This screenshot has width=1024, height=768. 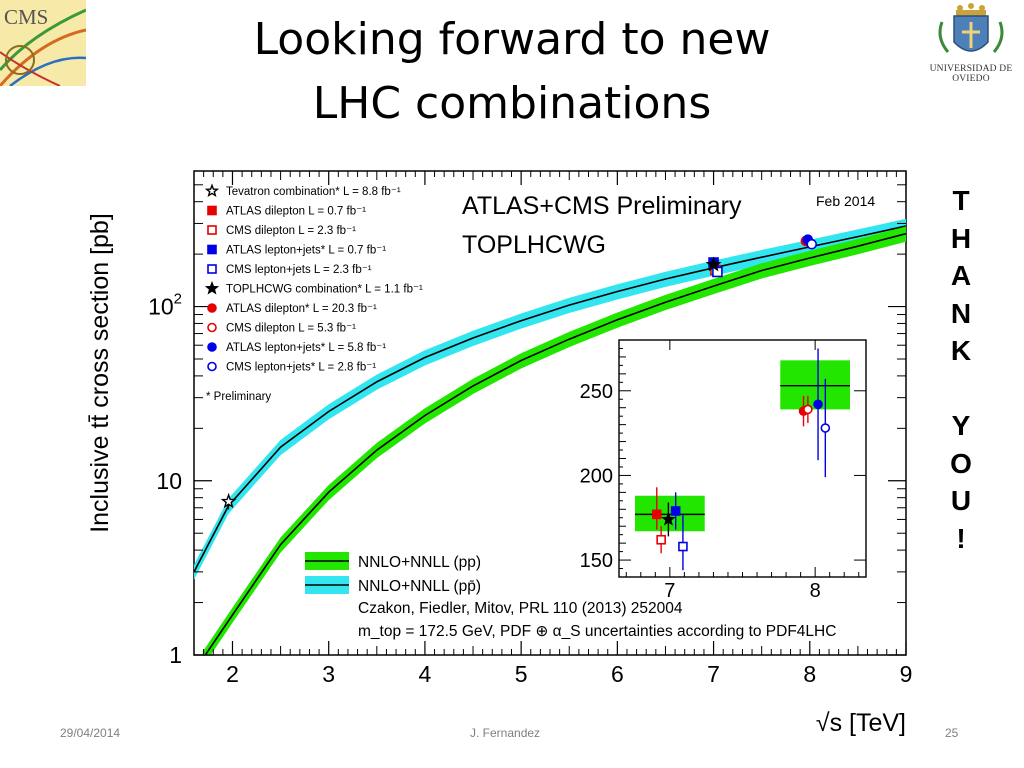 What do you see at coordinates (301, 309) in the screenshot?
I see `legend-label: ATLAS dilepton* L = 20.3 fb⁻¹` at bounding box center [301, 309].